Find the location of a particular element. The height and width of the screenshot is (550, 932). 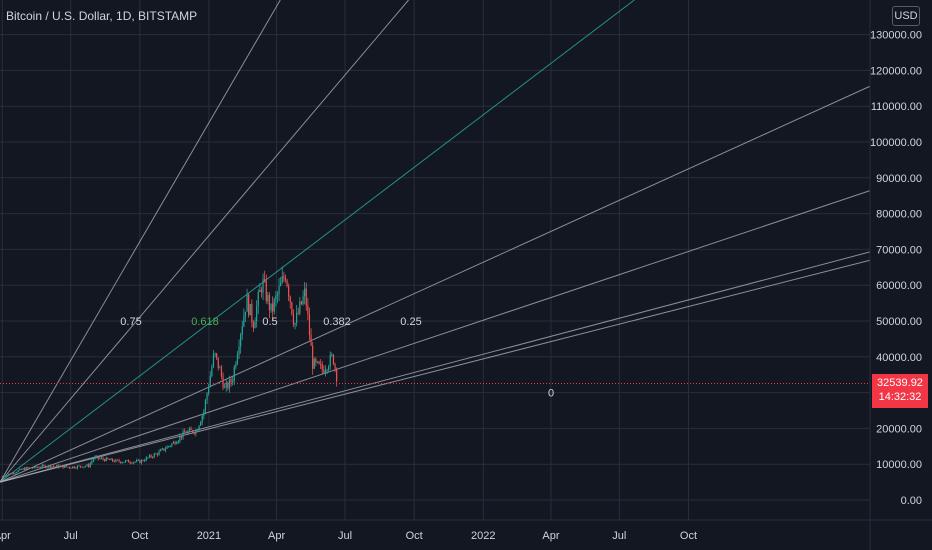

time-tick-label: 2021 is located at coordinates (209, 536).